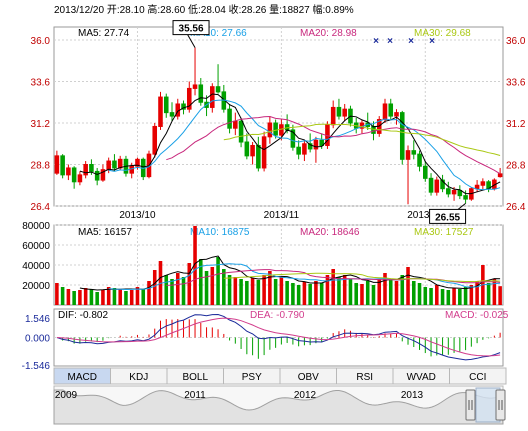 This screenshot has height=431, width=528. Describe the element at coordinates (195, 395) in the screenshot. I see `navigator-xtick: 2011` at that location.